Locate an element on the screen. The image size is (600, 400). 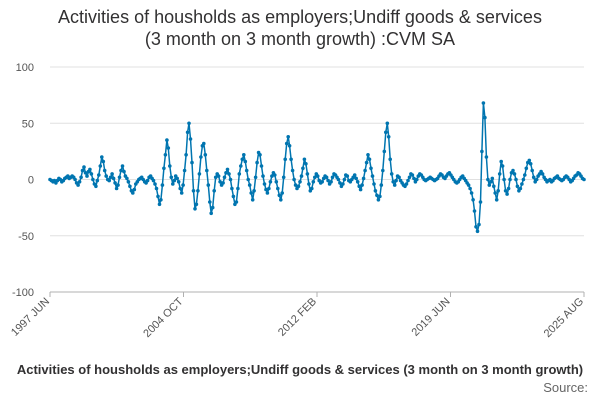
y-tick-label: -100 is located at coordinates (23, 293).